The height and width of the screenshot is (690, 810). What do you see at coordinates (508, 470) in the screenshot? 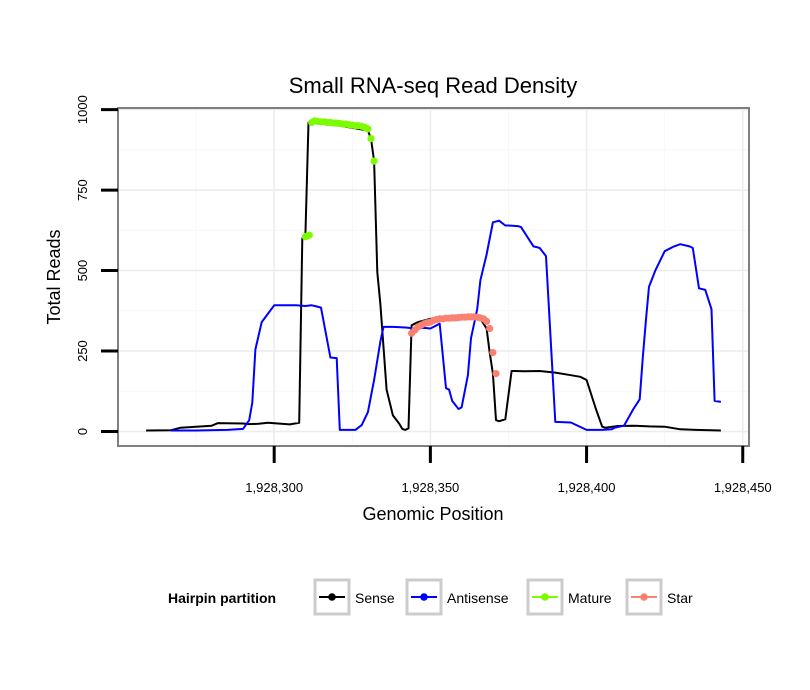
I see `x-axis: 1,928,300 1,928,350 1,928,400 1,928,450` at bounding box center [508, 470].